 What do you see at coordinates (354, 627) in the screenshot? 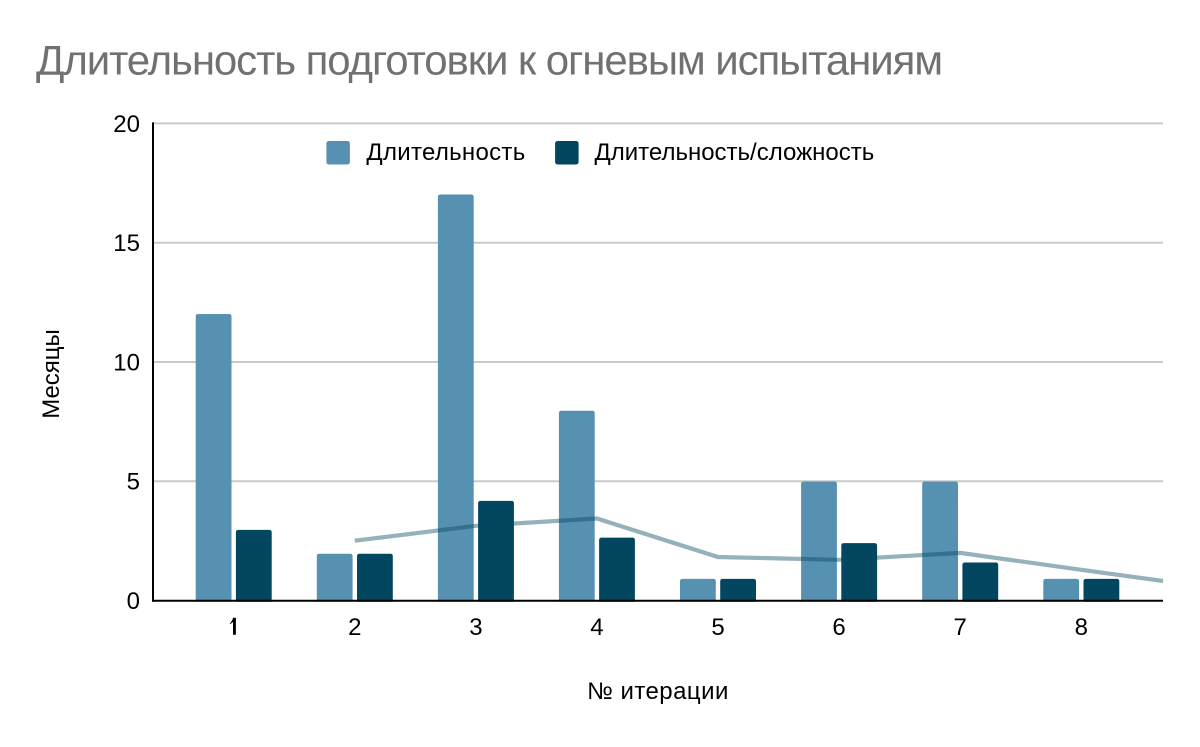
I see `svg-text: 2` at bounding box center [354, 627].